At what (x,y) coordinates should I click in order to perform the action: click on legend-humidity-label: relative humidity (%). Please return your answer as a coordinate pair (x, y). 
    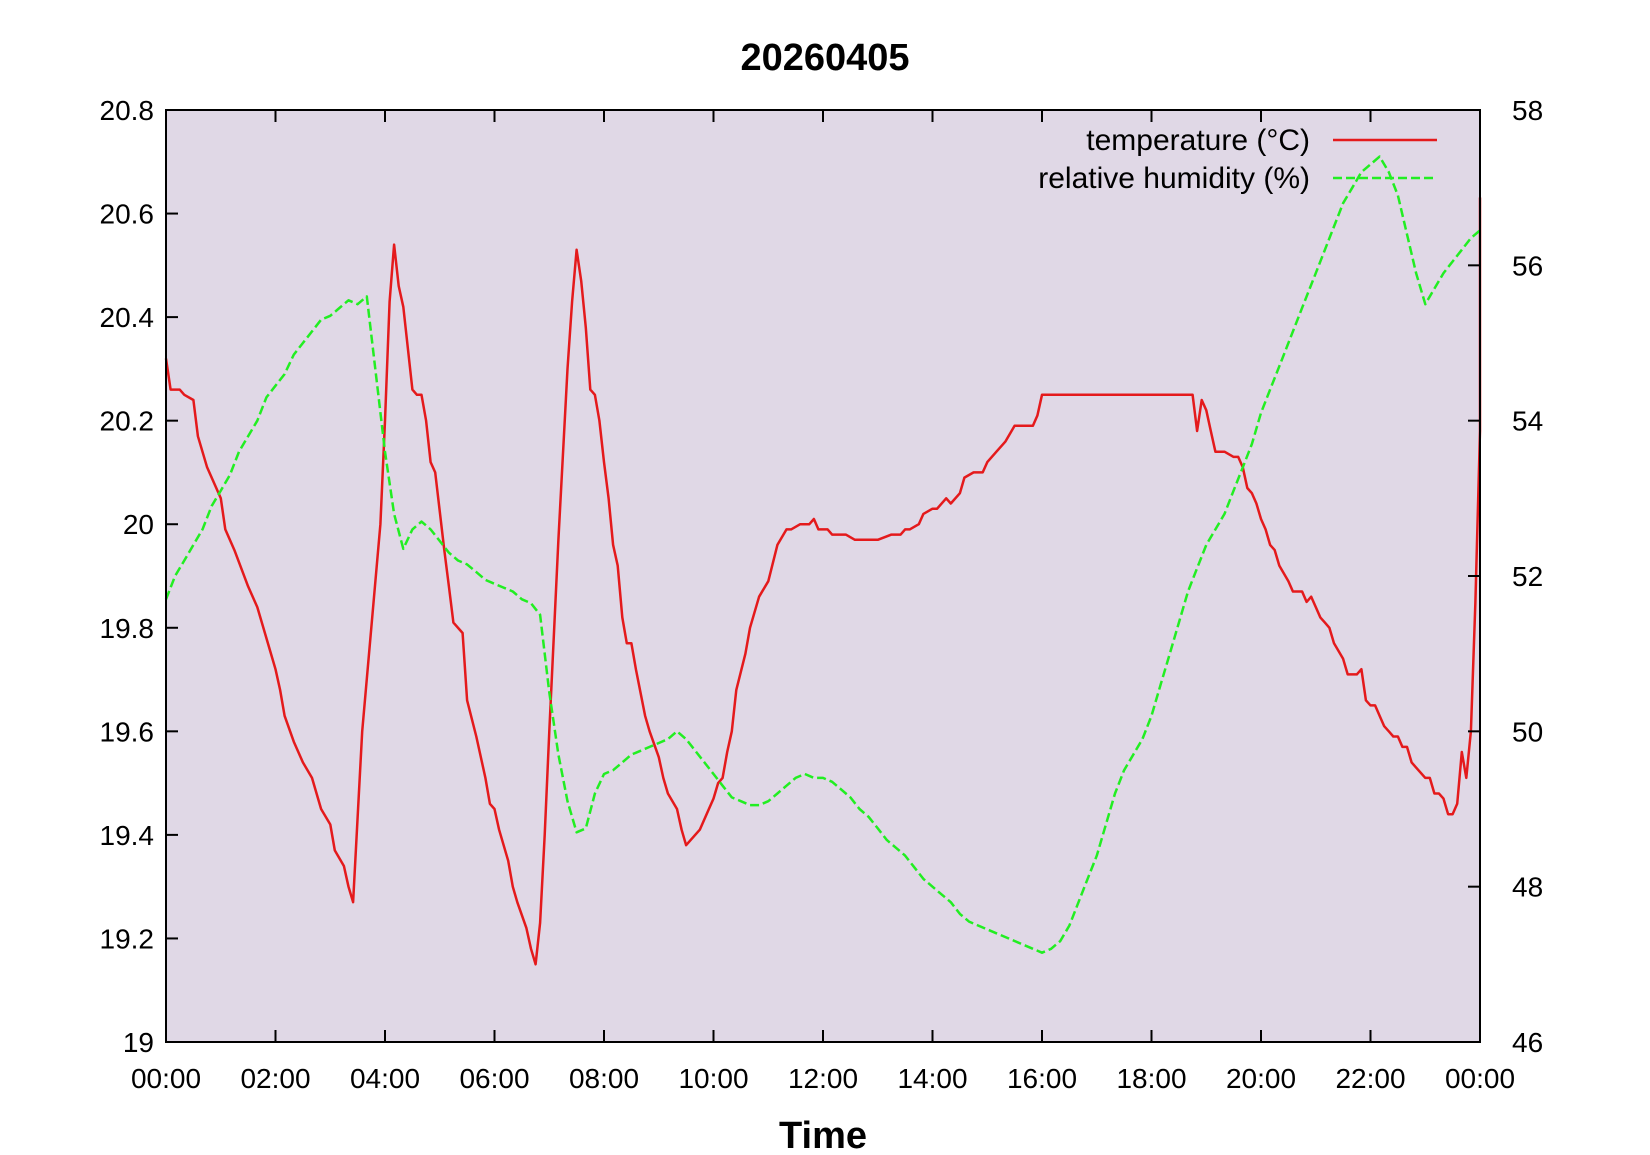
    Looking at the image, I should click on (1174, 178).